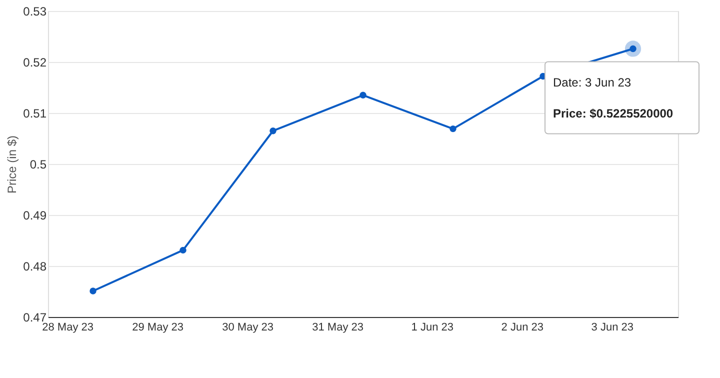  I want to click on y-tick-label: 0.47, so click(35, 317).